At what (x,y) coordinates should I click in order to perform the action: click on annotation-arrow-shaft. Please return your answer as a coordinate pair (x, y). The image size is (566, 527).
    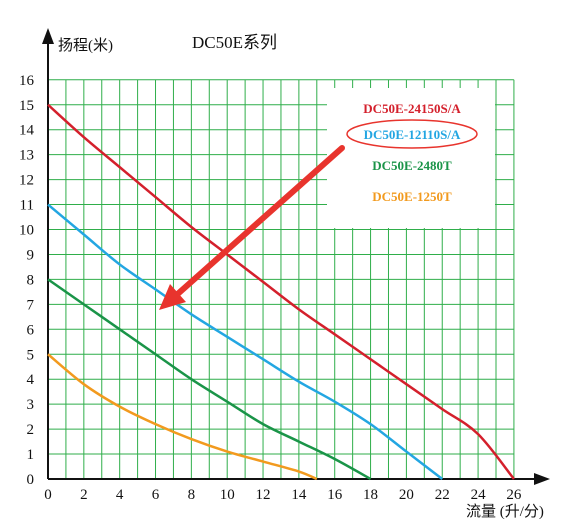
    Looking at the image, I should click on (257, 223).